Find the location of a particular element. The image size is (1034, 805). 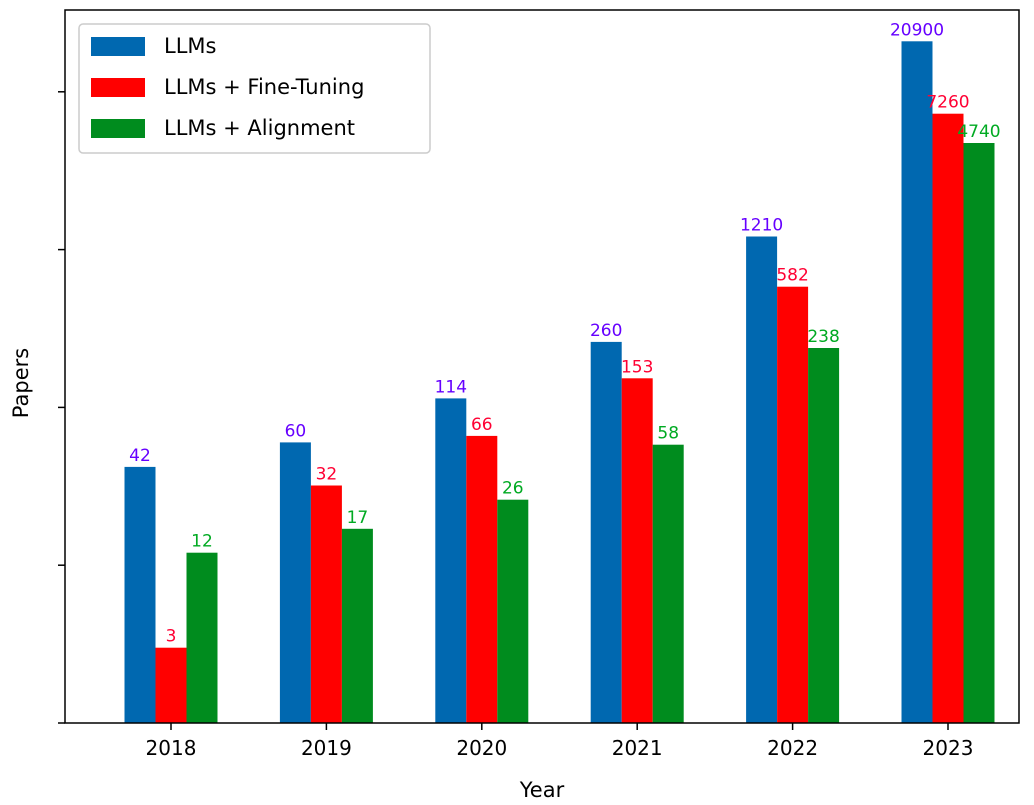

x-axis-ticks: 2018 2019 2020 2021 2022 2023 is located at coordinates (560, 741).